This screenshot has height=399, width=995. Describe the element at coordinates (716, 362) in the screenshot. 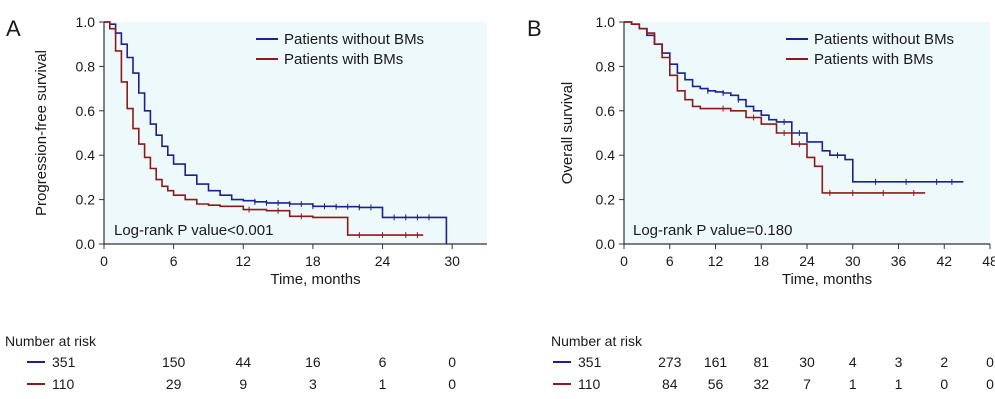

I see `risk-count: 161` at that location.